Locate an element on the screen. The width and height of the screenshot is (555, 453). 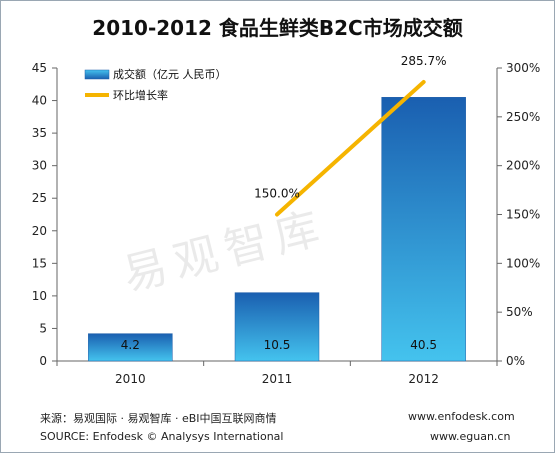
growth-line is located at coordinates (350, 148).